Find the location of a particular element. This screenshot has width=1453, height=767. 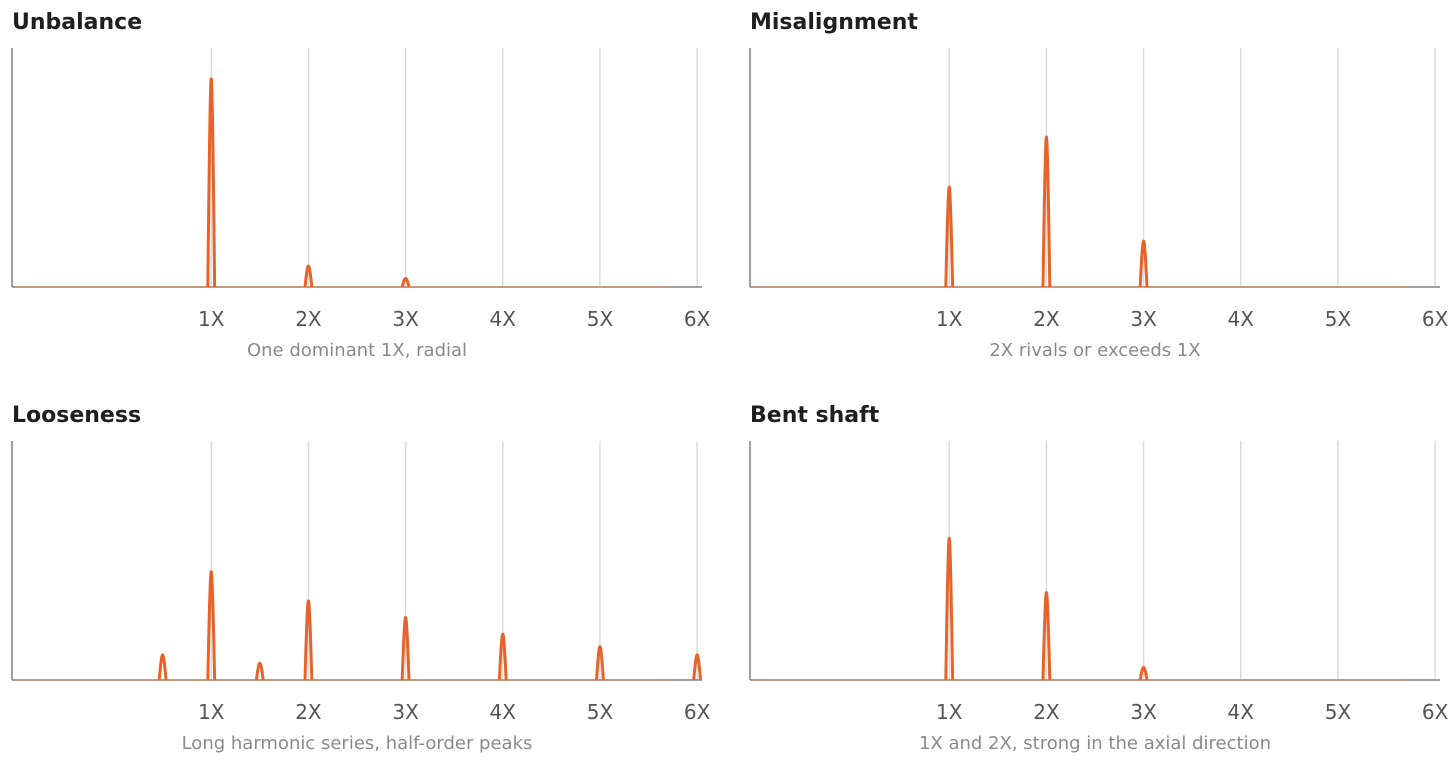

chart-caption: 1X and 2X, strong in the axial direction is located at coordinates (1095, 743).